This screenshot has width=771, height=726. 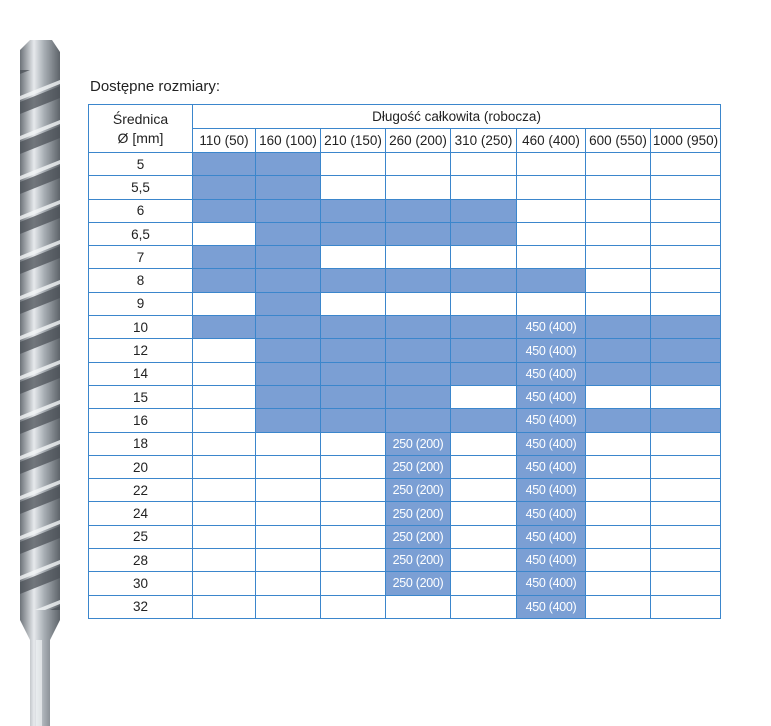 What do you see at coordinates (288, 140) in the screenshot?
I see `length-column-header: 160 (100)` at bounding box center [288, 140].